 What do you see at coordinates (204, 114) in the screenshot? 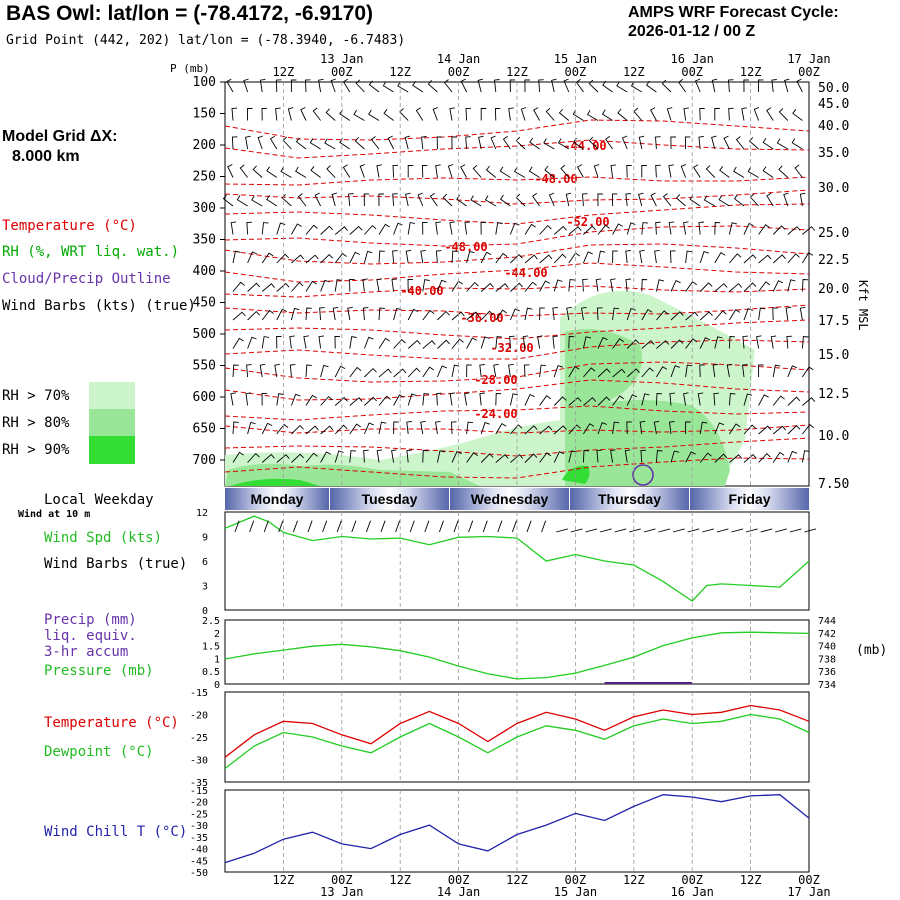
I see `pressure-tick: 150` at bounding box center [204, 114].